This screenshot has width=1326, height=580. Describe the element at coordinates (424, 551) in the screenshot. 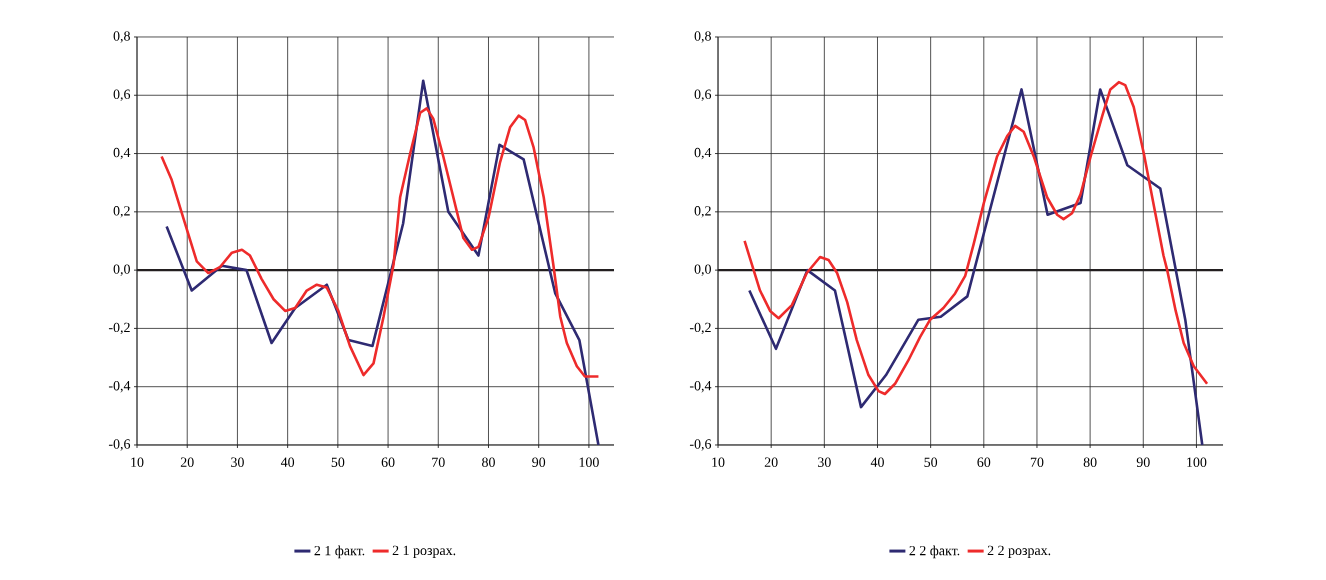

I see `legend-label: 2 1 розрах.` at that location.